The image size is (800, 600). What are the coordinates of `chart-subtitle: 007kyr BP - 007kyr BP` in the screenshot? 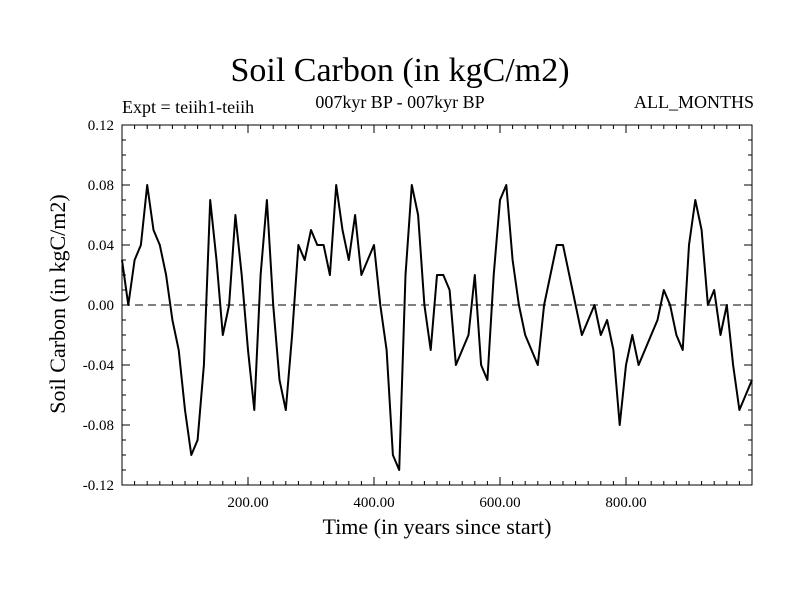 It's located at (400, 102).